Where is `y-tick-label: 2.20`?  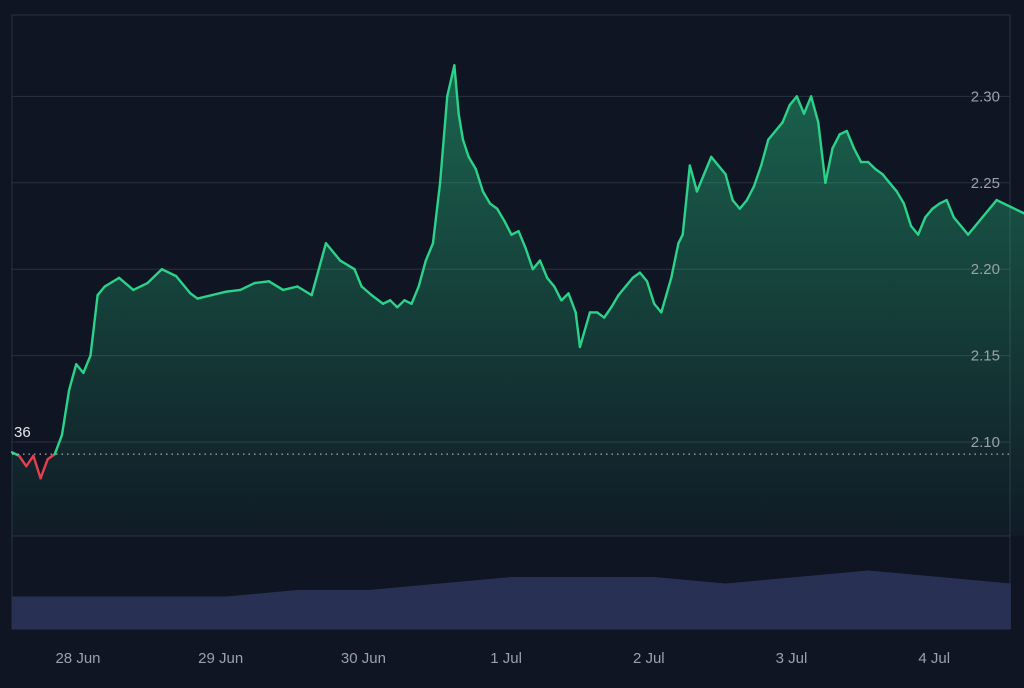
y-tick-label: 2.20 is located at coordinates (985, 269).